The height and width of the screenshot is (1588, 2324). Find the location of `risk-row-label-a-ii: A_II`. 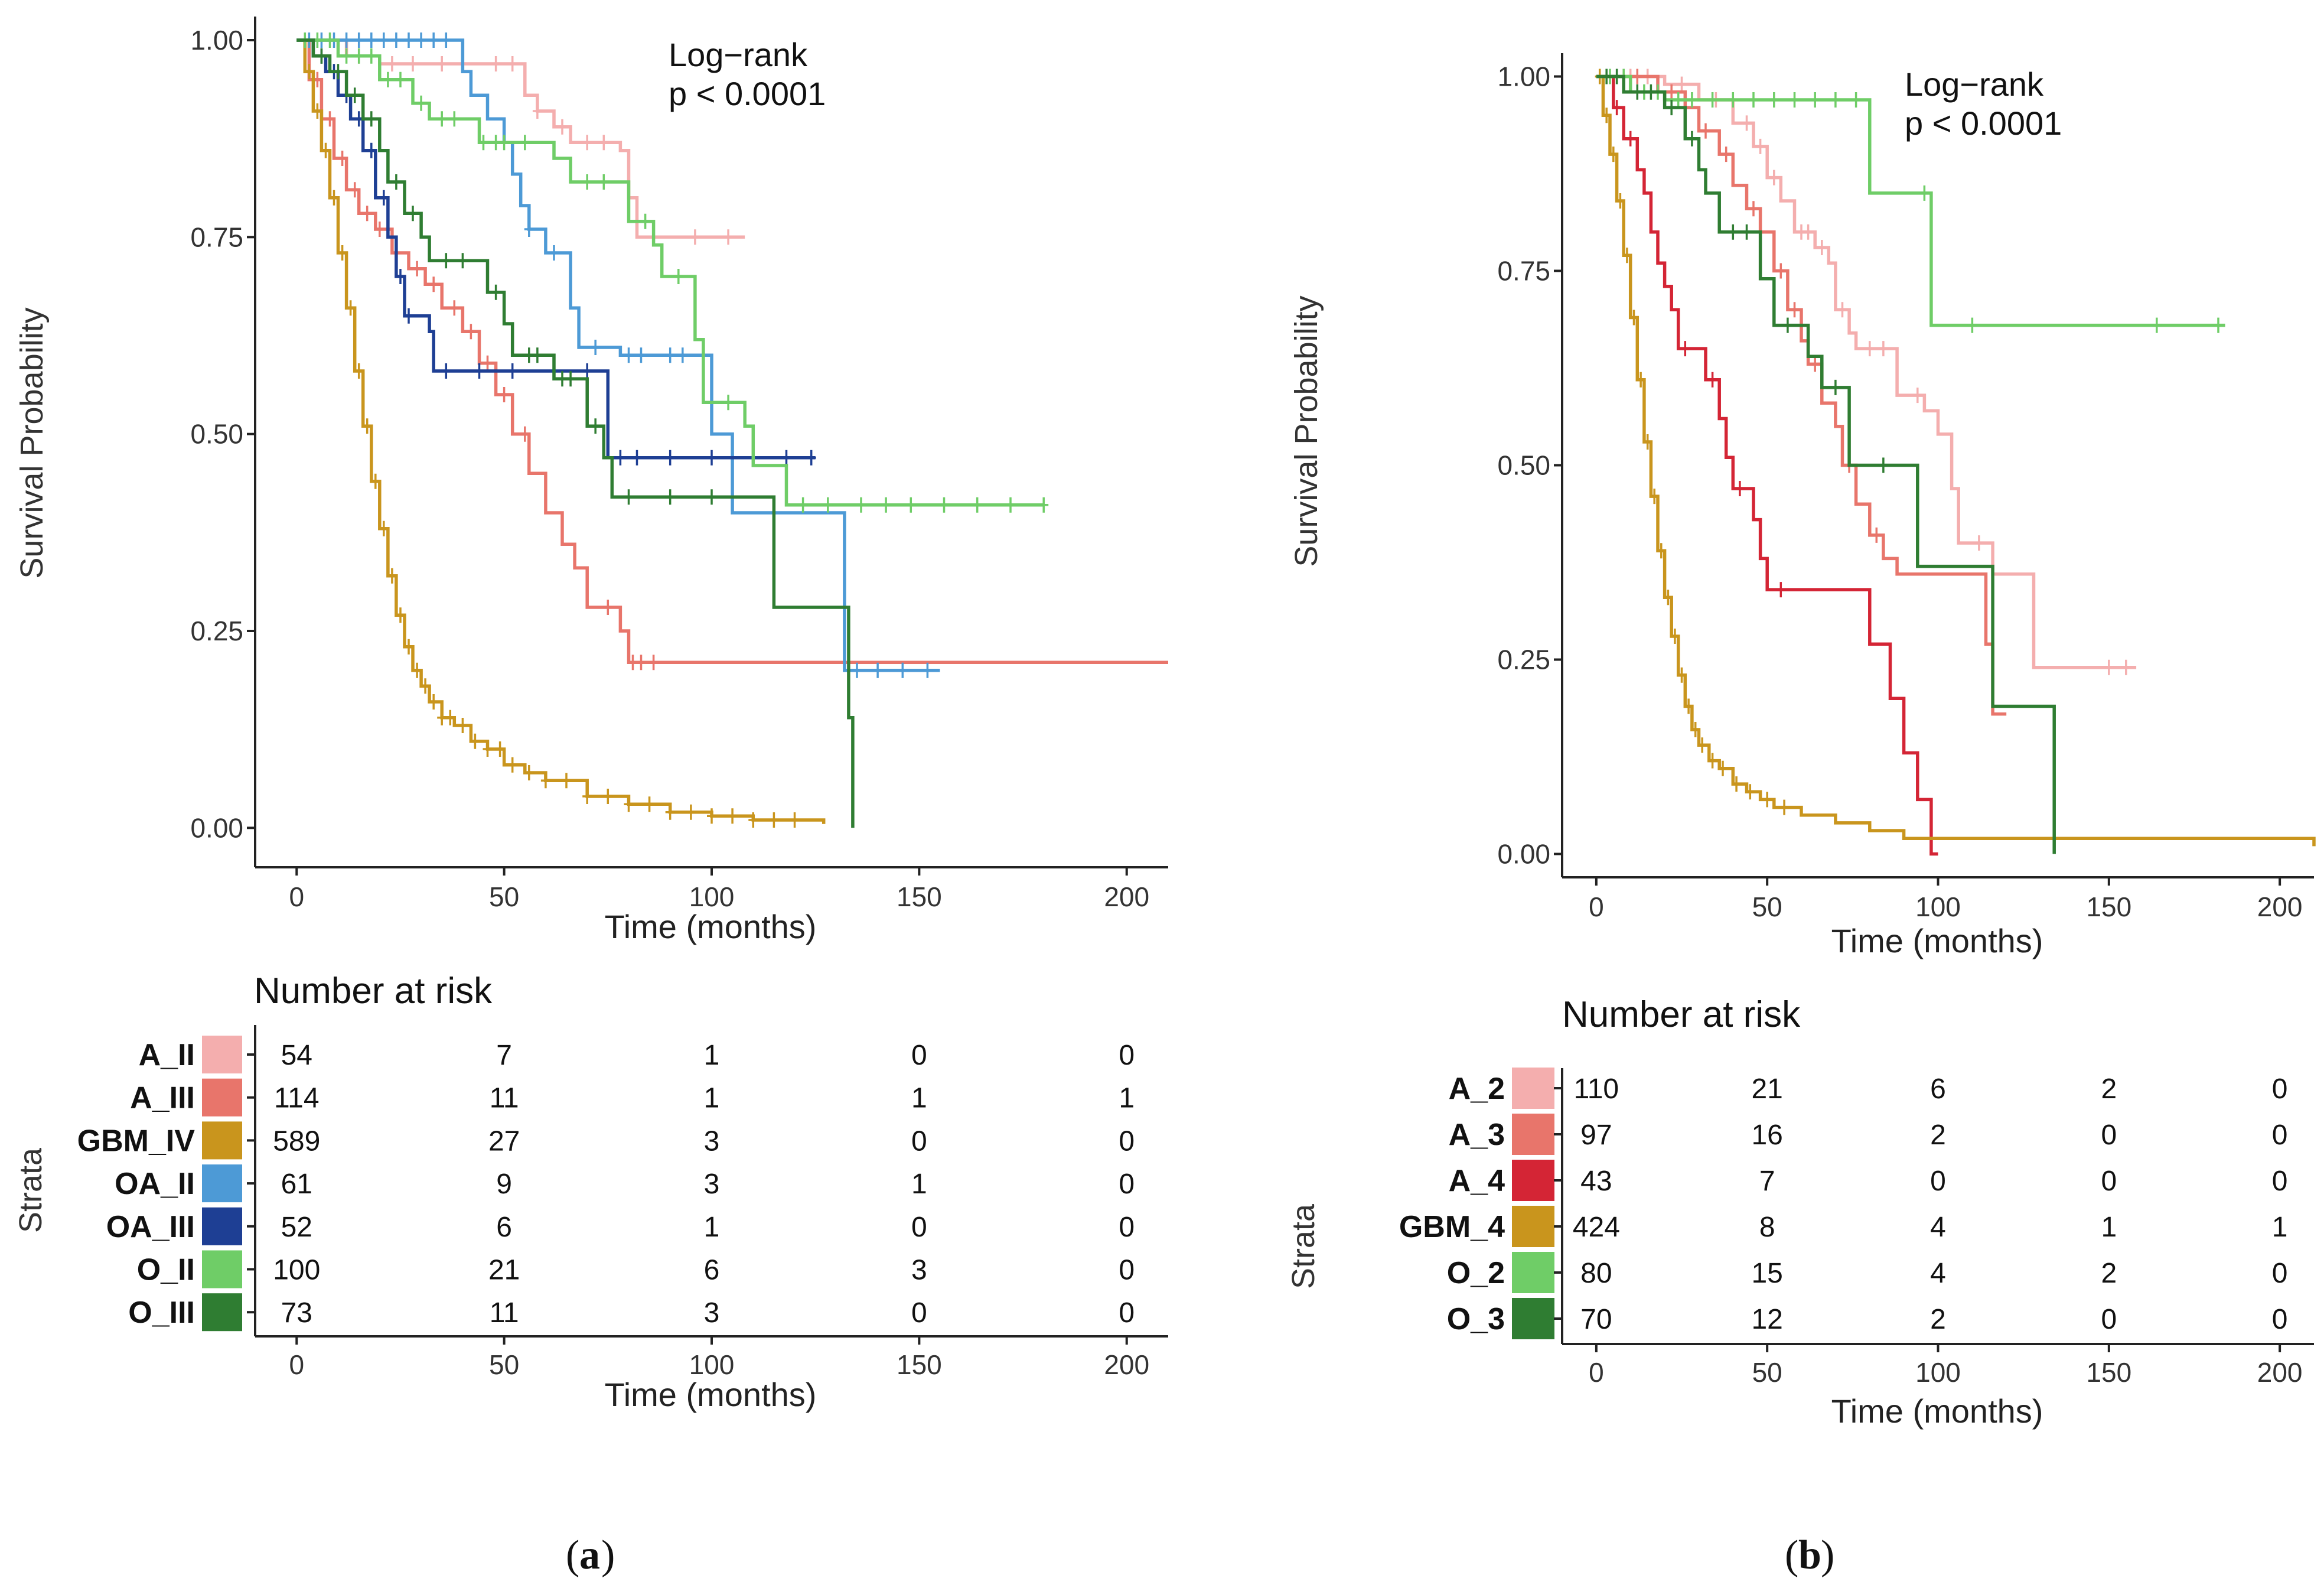

risk-row-label-a-ii: A_II is located at coordinates (167, 1055).